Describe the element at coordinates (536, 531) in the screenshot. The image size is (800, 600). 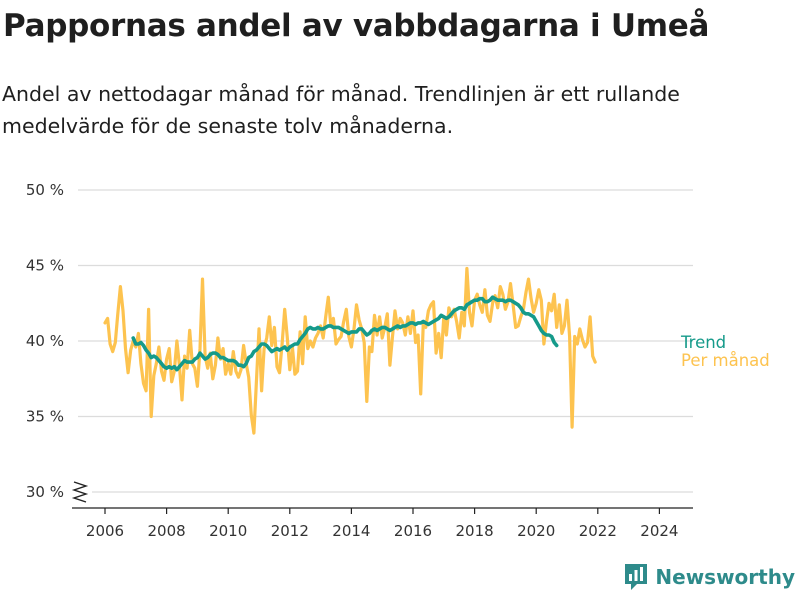
I see `x-tick-label: 2020` at that location.